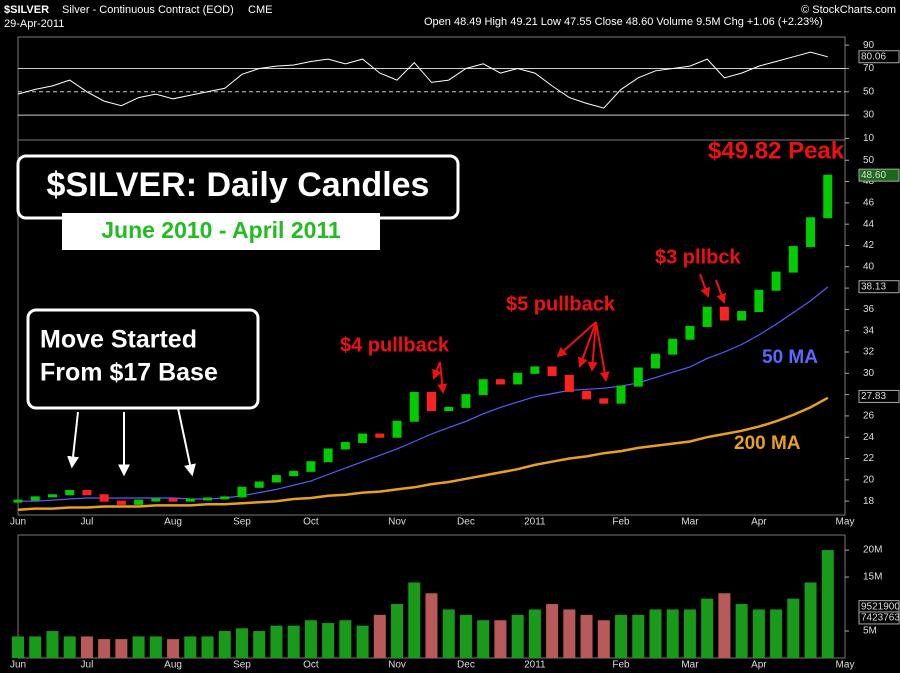 This screenshot has height=673, width=900. What do you see at coordinates (242, 665) in the screenshot?
I see `x-tick-label: Sep` at bounding box center [242, 665].